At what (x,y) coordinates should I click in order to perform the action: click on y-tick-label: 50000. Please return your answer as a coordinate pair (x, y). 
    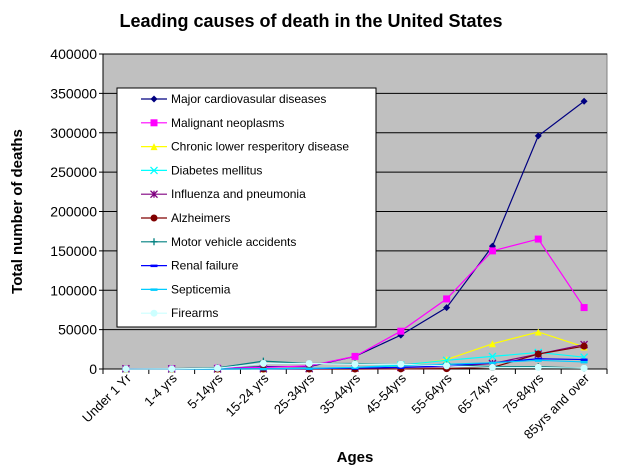
    Looking at the image, I should click on (77, 330).